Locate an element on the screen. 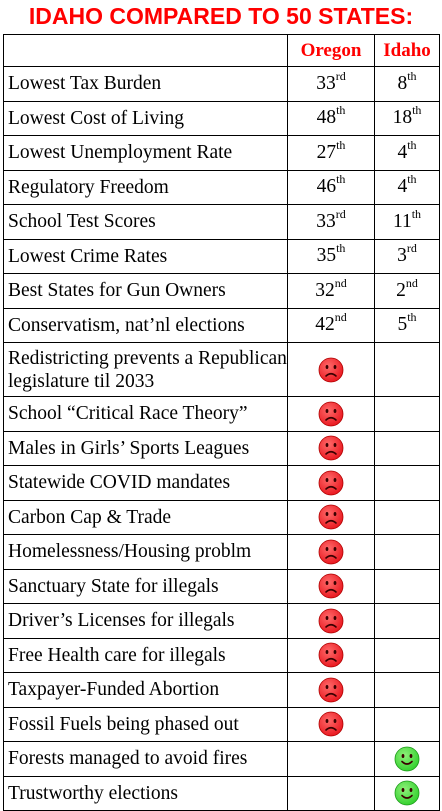  idaho-rank-number: 18 is located at coordinates (402, 118).